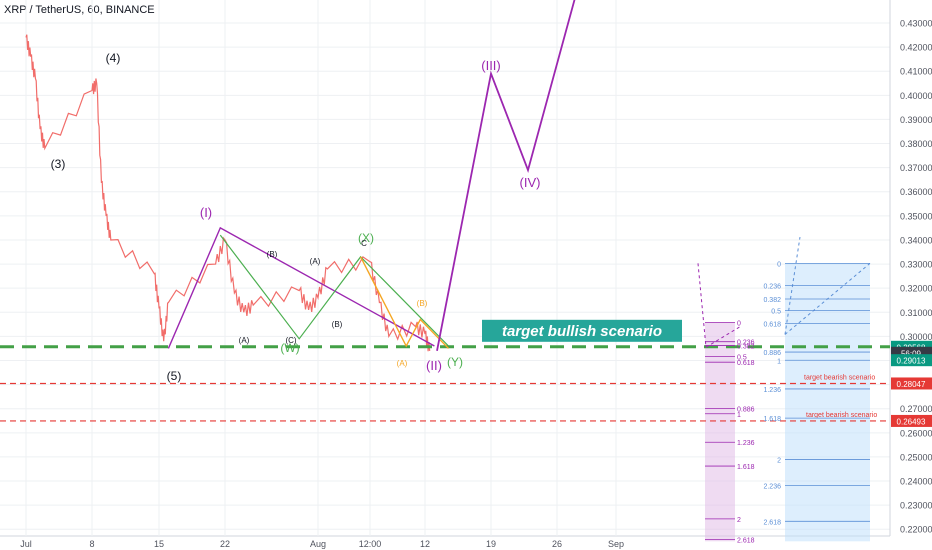  I want to click on y-tick-label: 0.25000, so click(916, 457).